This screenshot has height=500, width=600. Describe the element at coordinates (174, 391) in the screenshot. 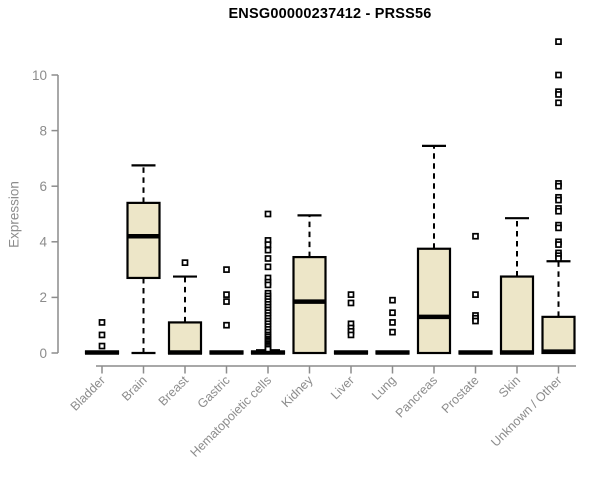

I see `x-tick-label: Breast` at that location.